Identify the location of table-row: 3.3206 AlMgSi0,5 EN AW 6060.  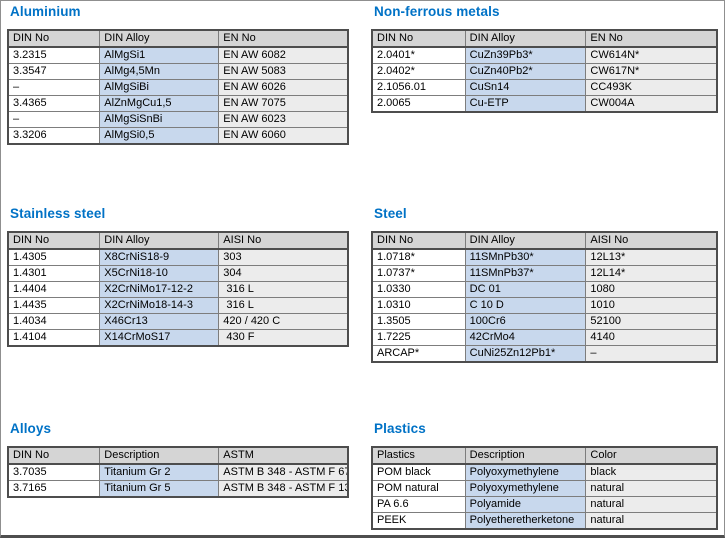
(178, 136).